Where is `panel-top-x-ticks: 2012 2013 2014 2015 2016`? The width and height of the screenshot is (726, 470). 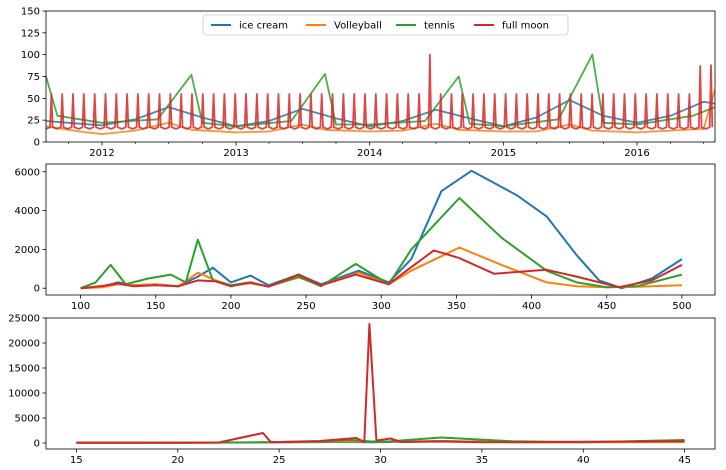 panel-top-x-ticks: 2012 2013 2014 2015 2016 is located at coordinates (386, 150).